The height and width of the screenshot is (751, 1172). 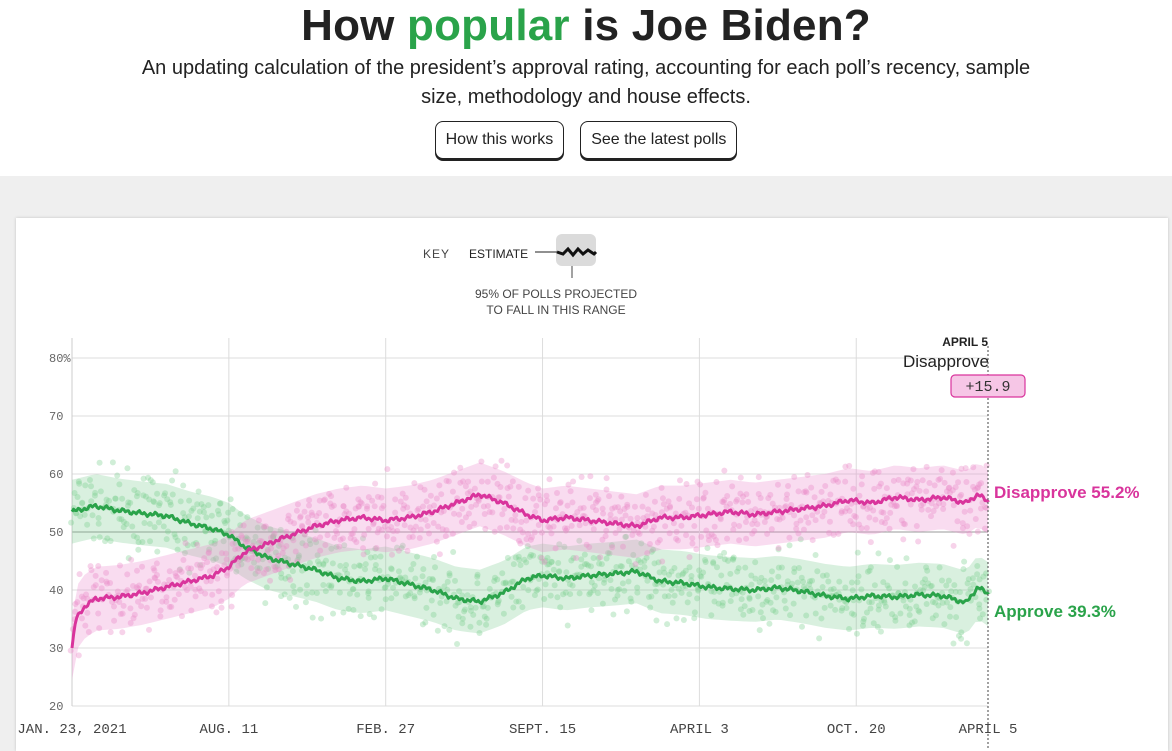 What do you see at coordinates (71, 730) in the screenshot?
I see `x-tick-label: JAN. 23, 2021` at bounding box center [71, 730].